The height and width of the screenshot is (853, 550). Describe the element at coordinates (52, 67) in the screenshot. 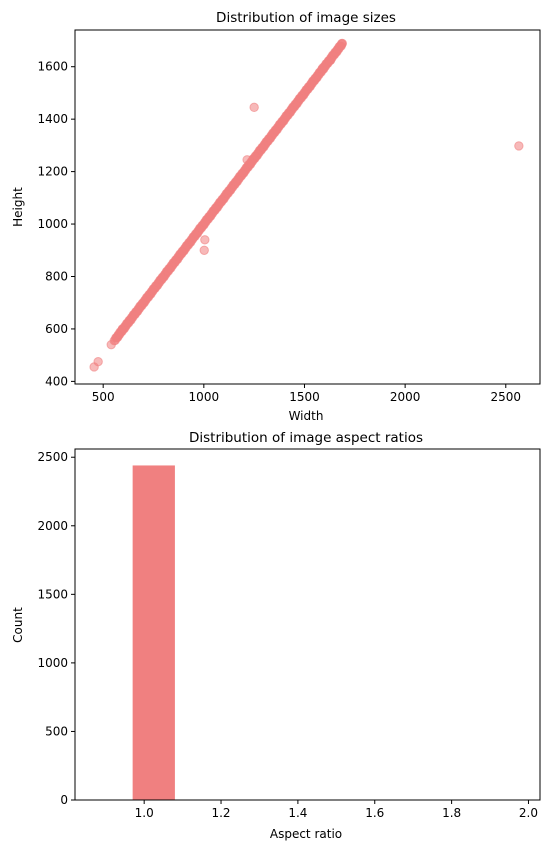

I see `scatter-y-tick-label: 1600` at that location.